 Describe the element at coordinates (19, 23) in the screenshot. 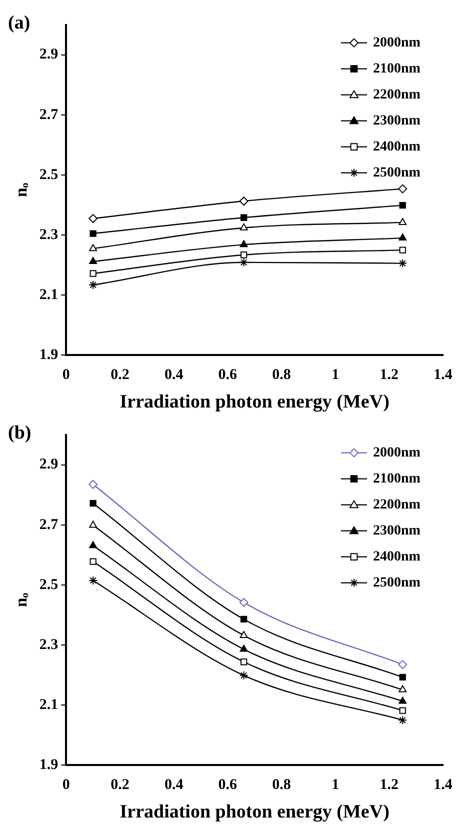

I see `chart-title: (a)` at that location.